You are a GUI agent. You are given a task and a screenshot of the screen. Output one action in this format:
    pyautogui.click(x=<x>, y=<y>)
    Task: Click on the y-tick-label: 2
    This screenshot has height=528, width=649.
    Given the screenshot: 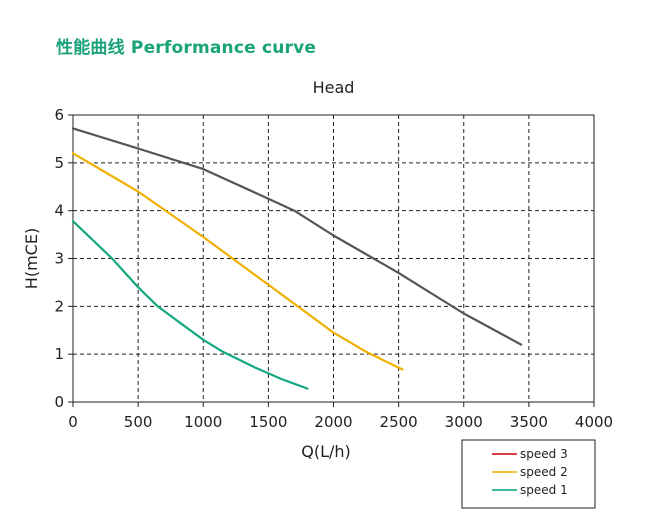 What is the action you would take?
    pyautogui.click(x=59, y=306)
    